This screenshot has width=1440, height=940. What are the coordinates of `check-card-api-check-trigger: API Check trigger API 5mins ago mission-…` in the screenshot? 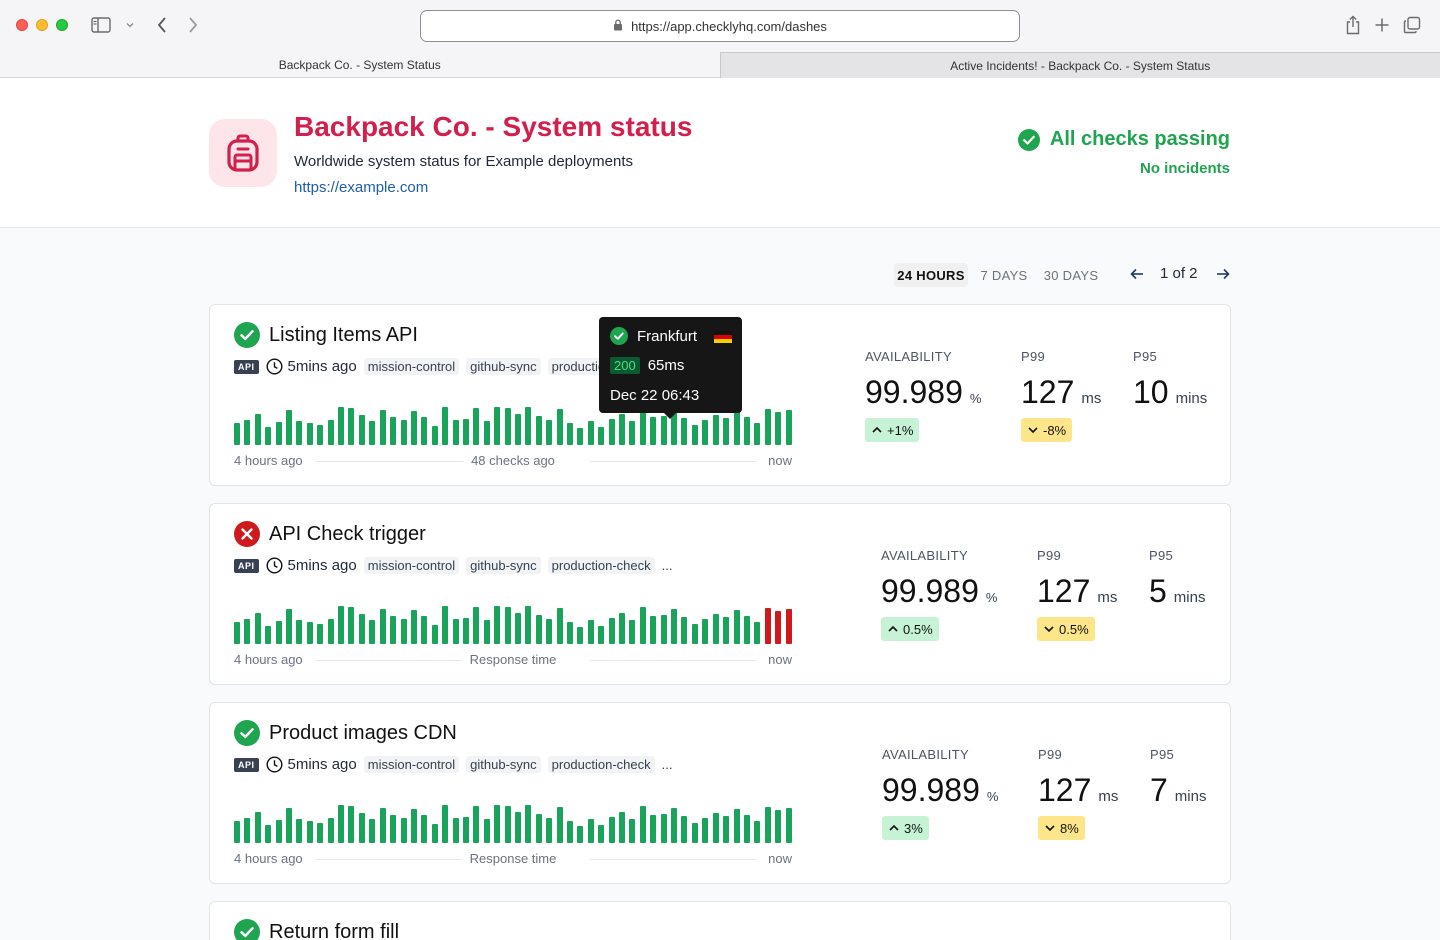 It's located at (720, 594).